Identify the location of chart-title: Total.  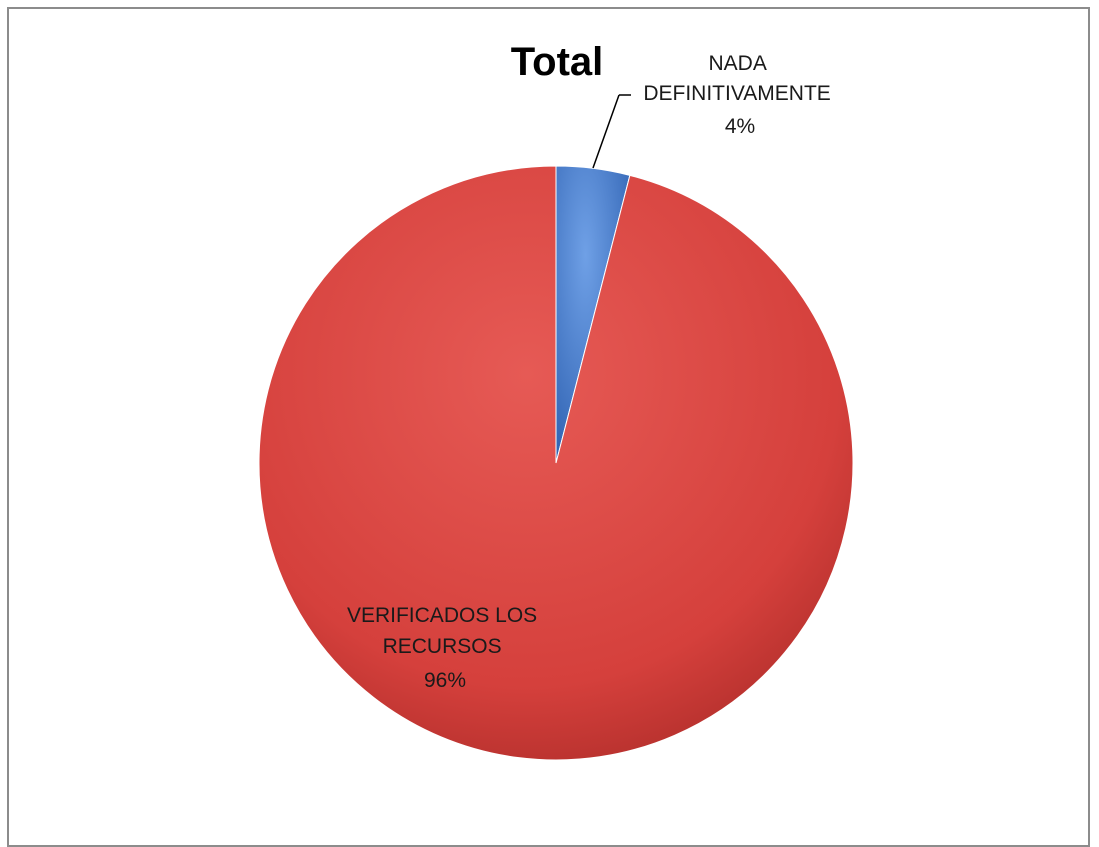
(557, 62).